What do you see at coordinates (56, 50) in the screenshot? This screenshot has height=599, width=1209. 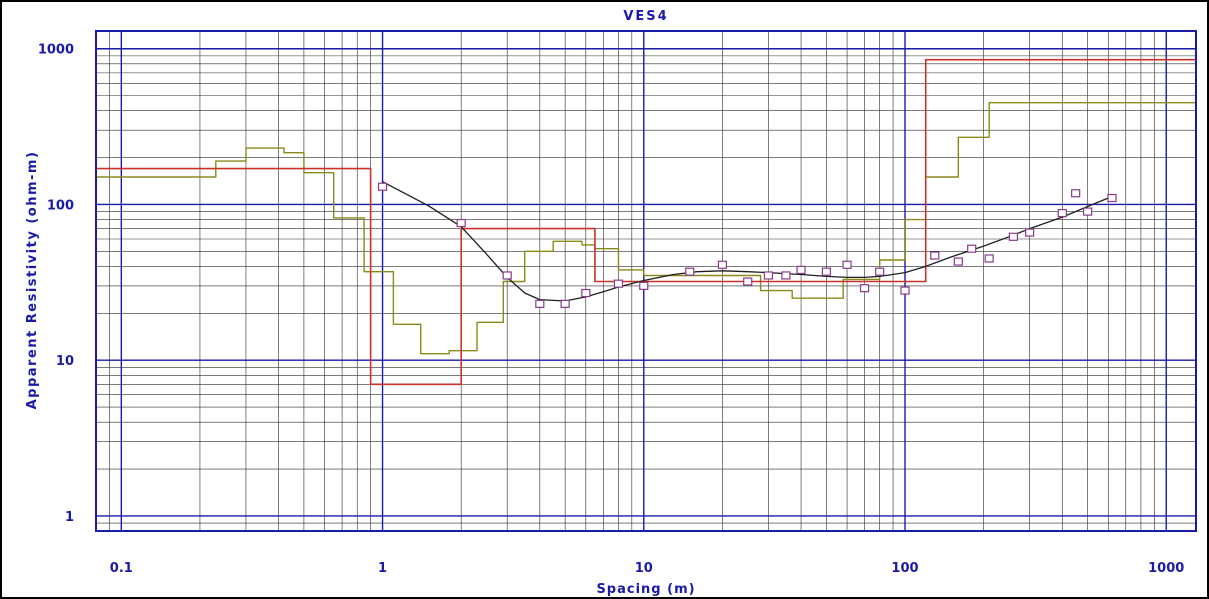 I see `y-tick-label: 1000` at bounding box center [56, 50].